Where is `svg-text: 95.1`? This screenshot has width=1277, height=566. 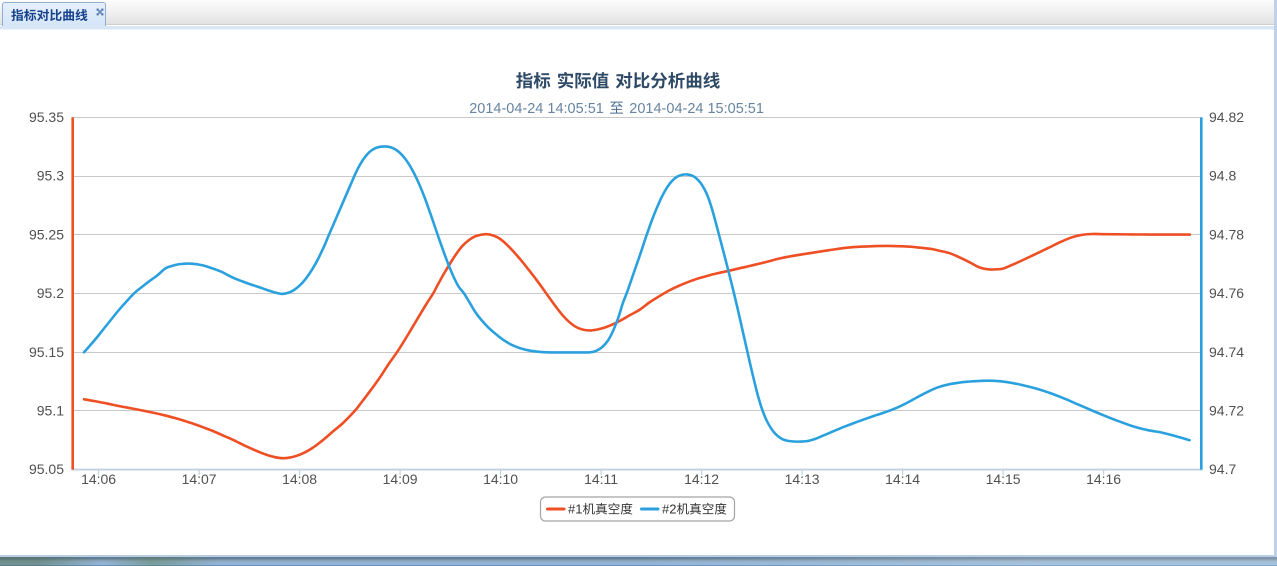
svg-text: 95.1 is located at coordinates (50, 411).